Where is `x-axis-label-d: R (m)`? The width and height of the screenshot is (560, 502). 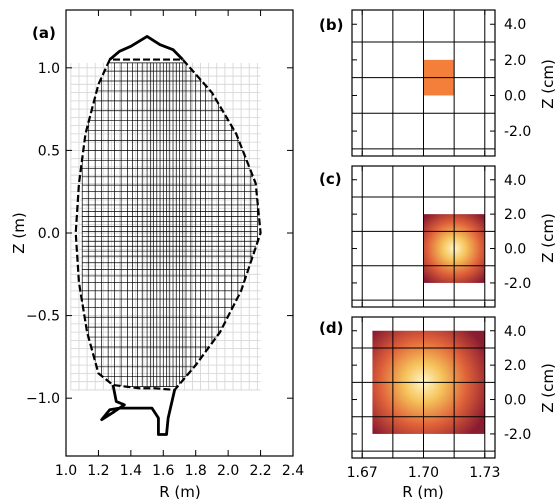 x-axis-label-d: R (m) is located at coordinates (423, 492).